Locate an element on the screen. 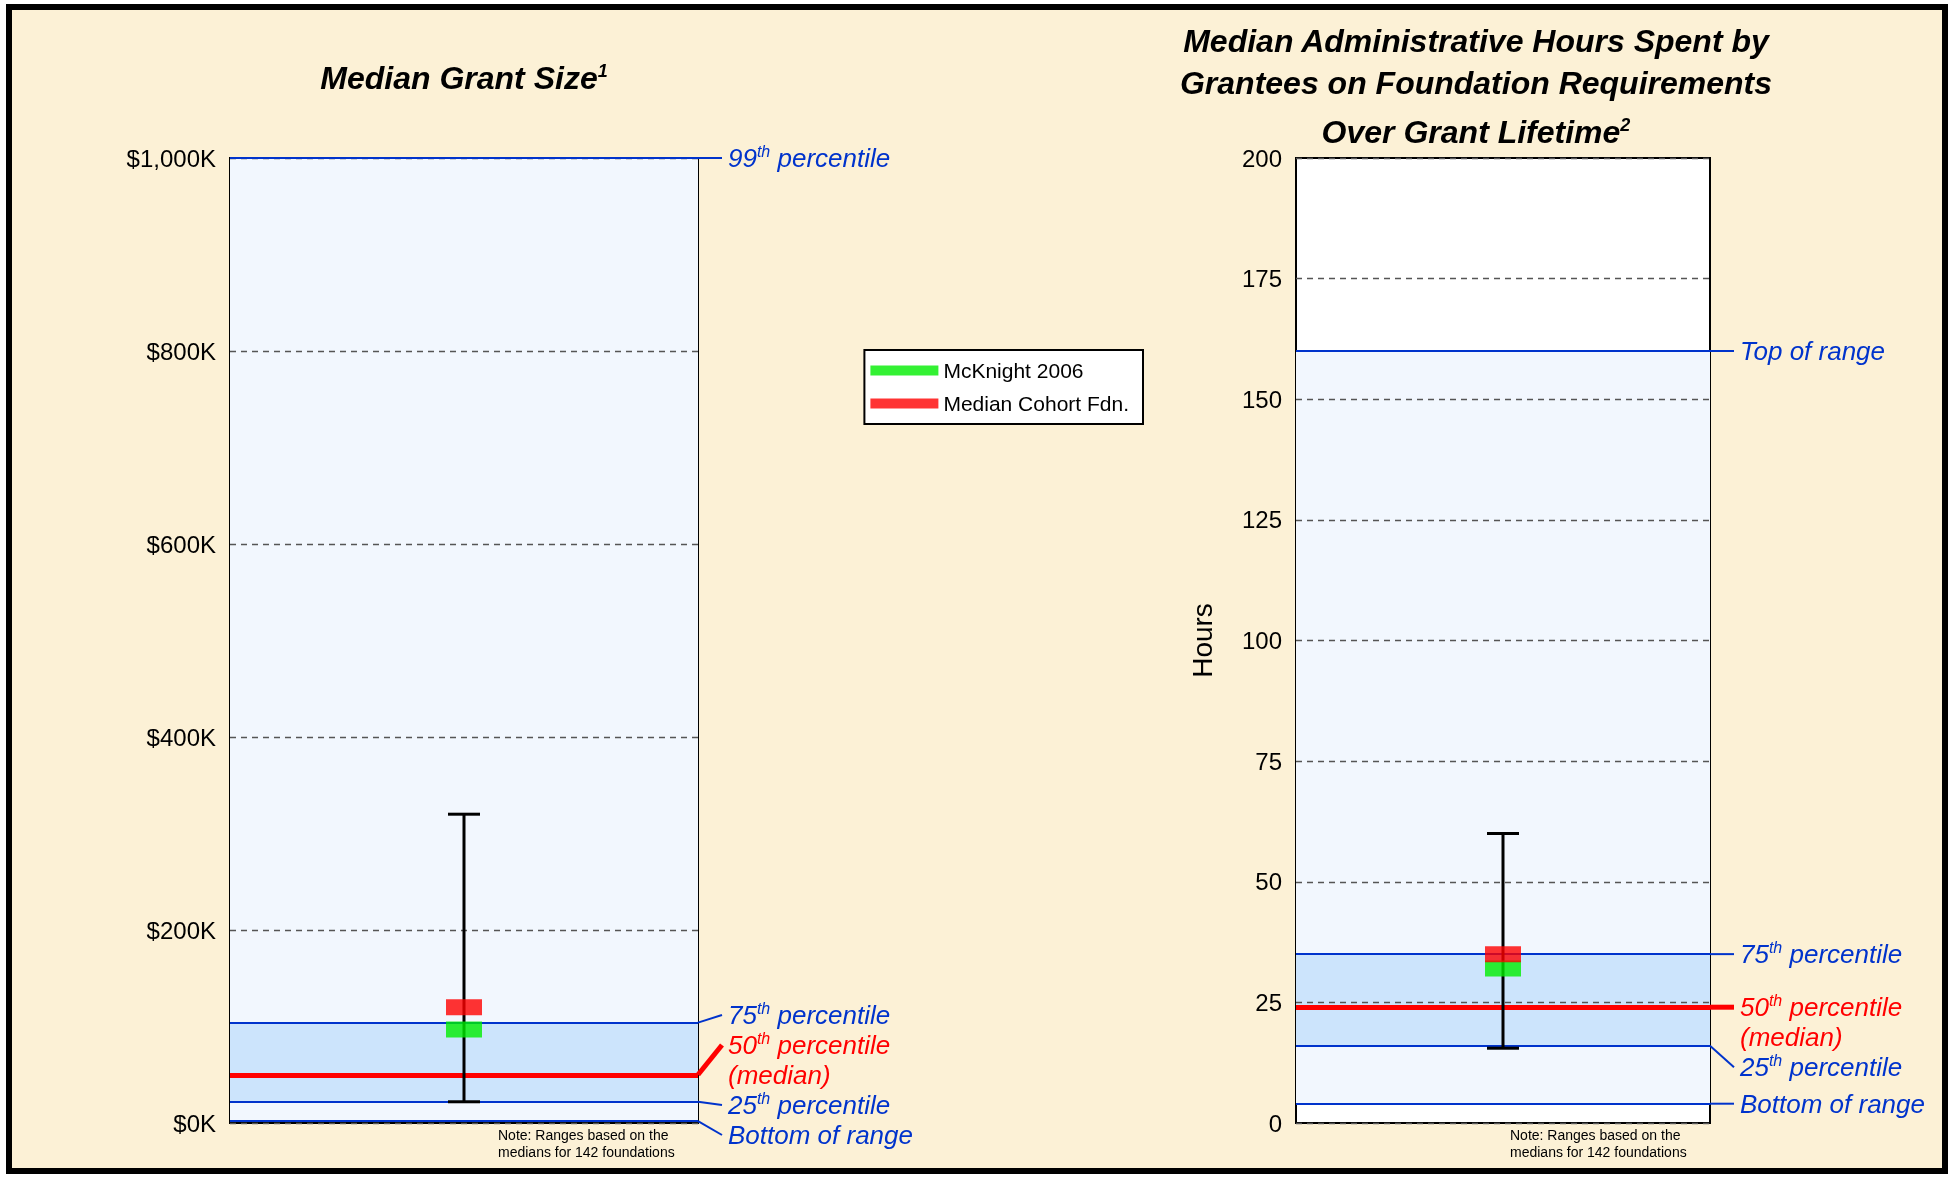 Image resolution: width=1952 pixels, height=1186 pixels. y-tick-label: $800K is located at coordinates (181, 351).